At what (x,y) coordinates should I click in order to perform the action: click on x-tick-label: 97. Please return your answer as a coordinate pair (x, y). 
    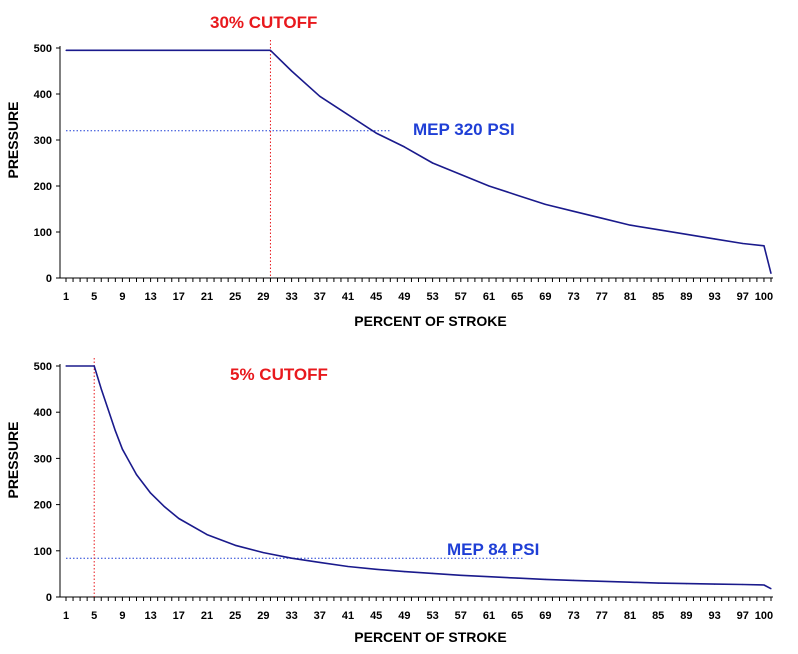
    Looking at the image, I should click on (743, 616).